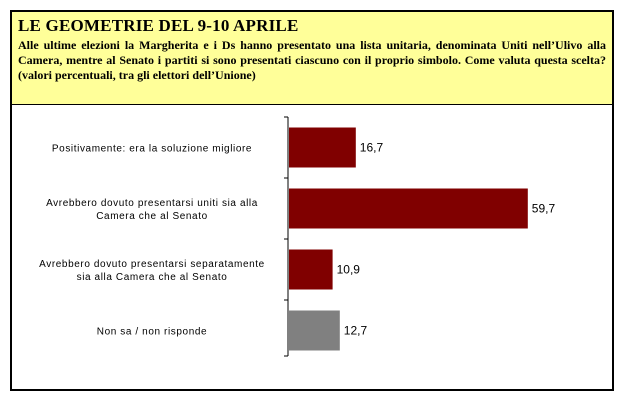 This screenshot has width=618, height=403. What do you see at coordinates (349, 270) in the screenshot?
I see `data-label: 10,9` at bounding box center [349, 270].